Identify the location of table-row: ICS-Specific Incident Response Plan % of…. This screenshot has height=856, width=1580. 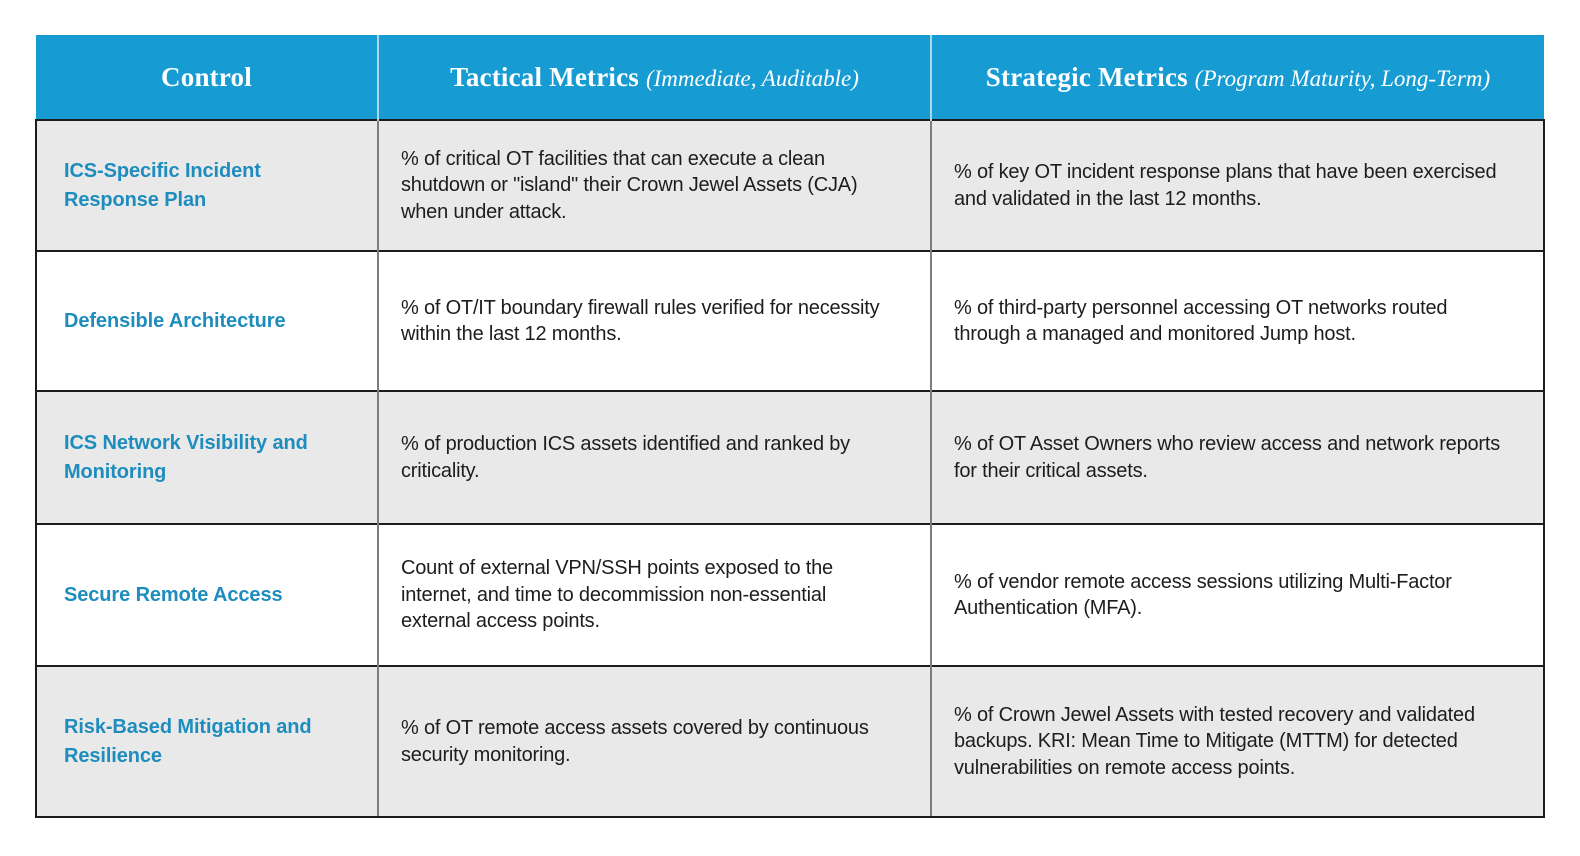
(790, 185).